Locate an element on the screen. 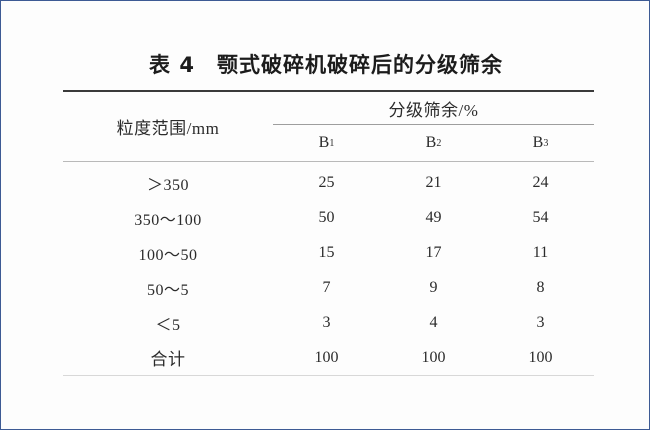  table-row: ＜5 3 4 3 is located at coordinates (328, 322).